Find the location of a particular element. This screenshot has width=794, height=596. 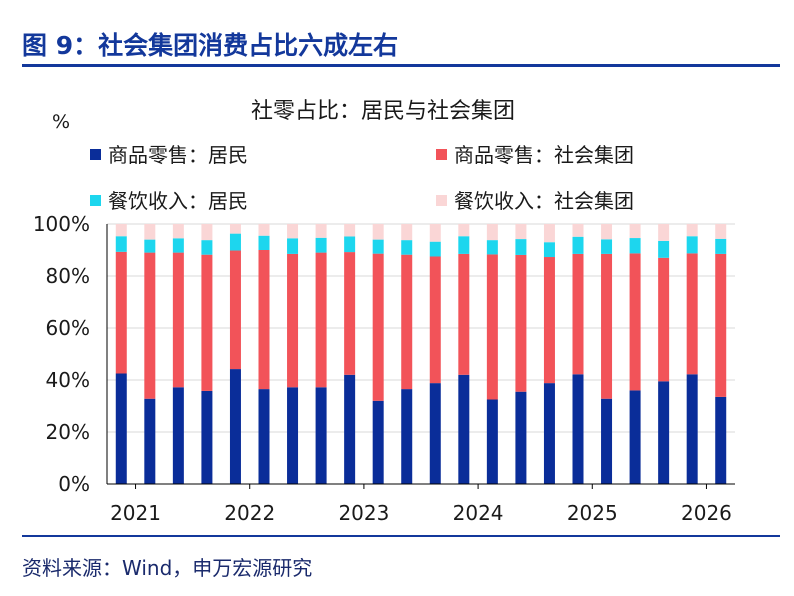

y-tick-100%: 100% is located at coordinates (61, 224).